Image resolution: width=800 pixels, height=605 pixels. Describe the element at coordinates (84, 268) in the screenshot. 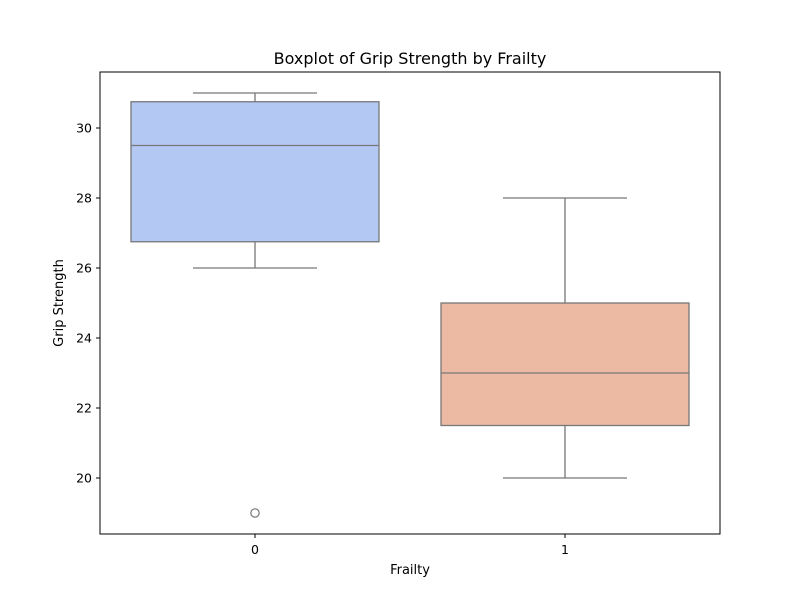

I see `y-tick-label: 26` at that location.